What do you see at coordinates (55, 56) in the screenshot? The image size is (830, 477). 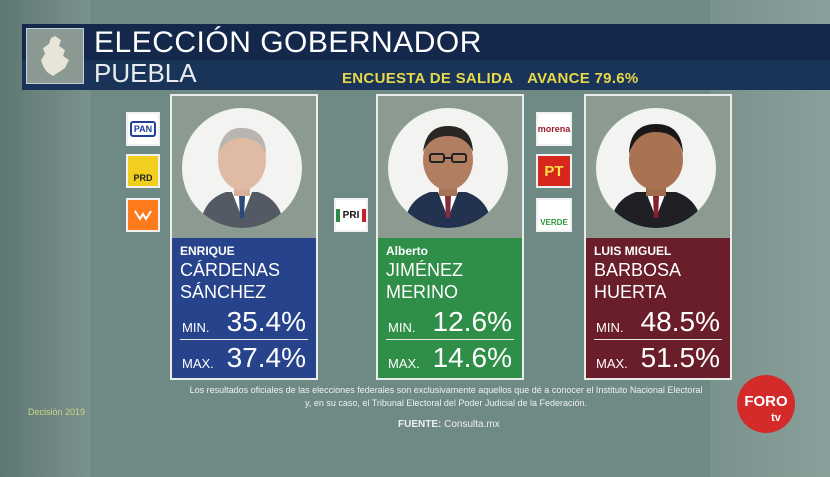 I see `puebla-map-icon` at bounding box center [55, 56].